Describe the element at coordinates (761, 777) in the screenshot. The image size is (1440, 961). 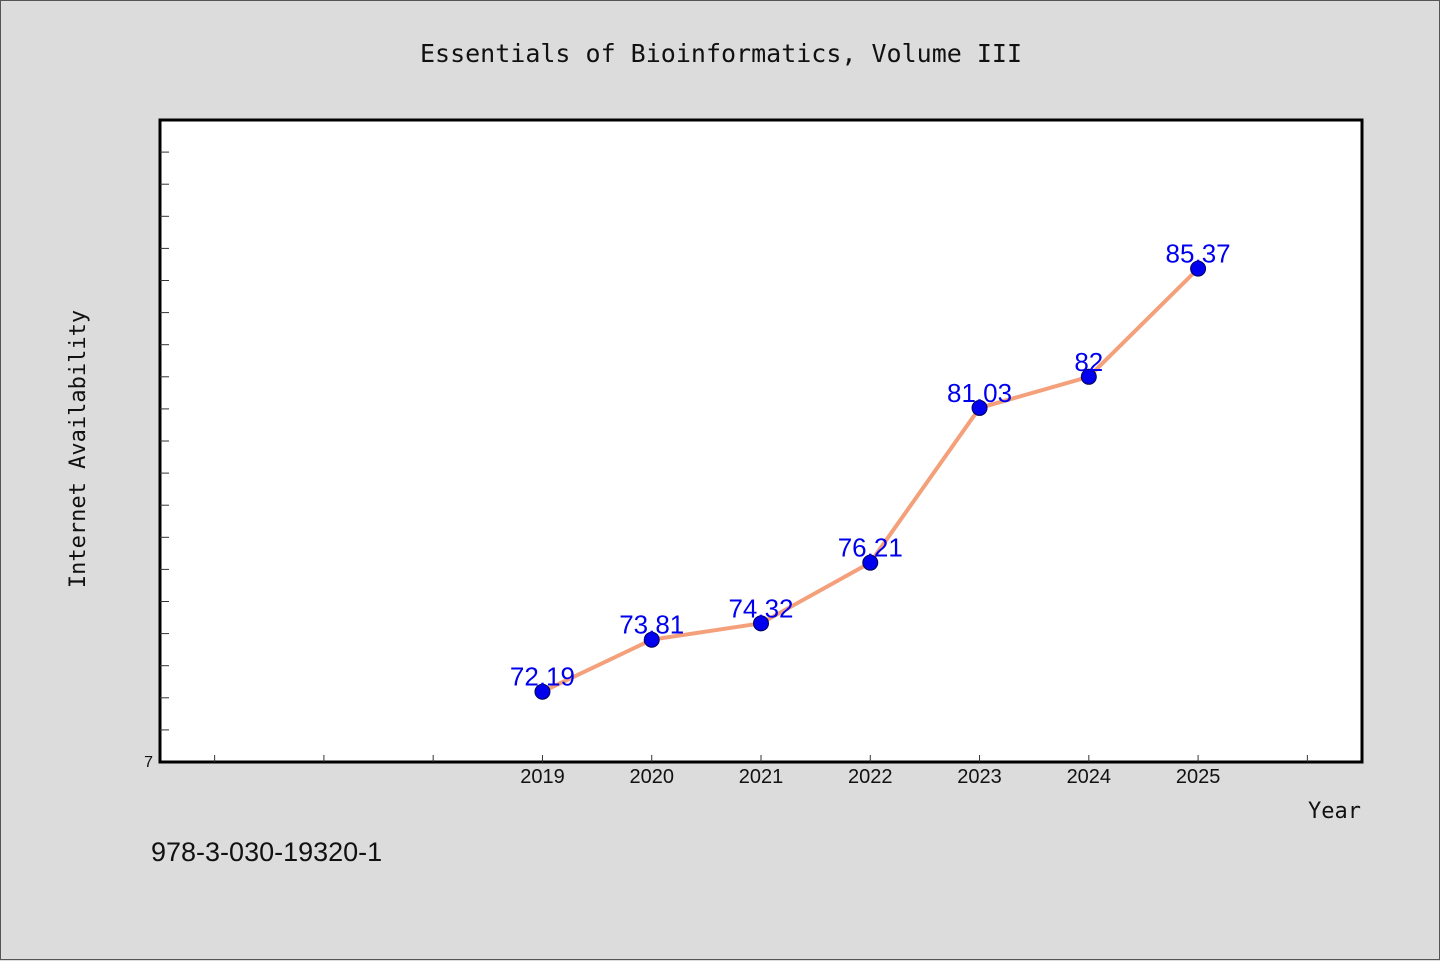
I see `x-tick-label: 2021` at that location.